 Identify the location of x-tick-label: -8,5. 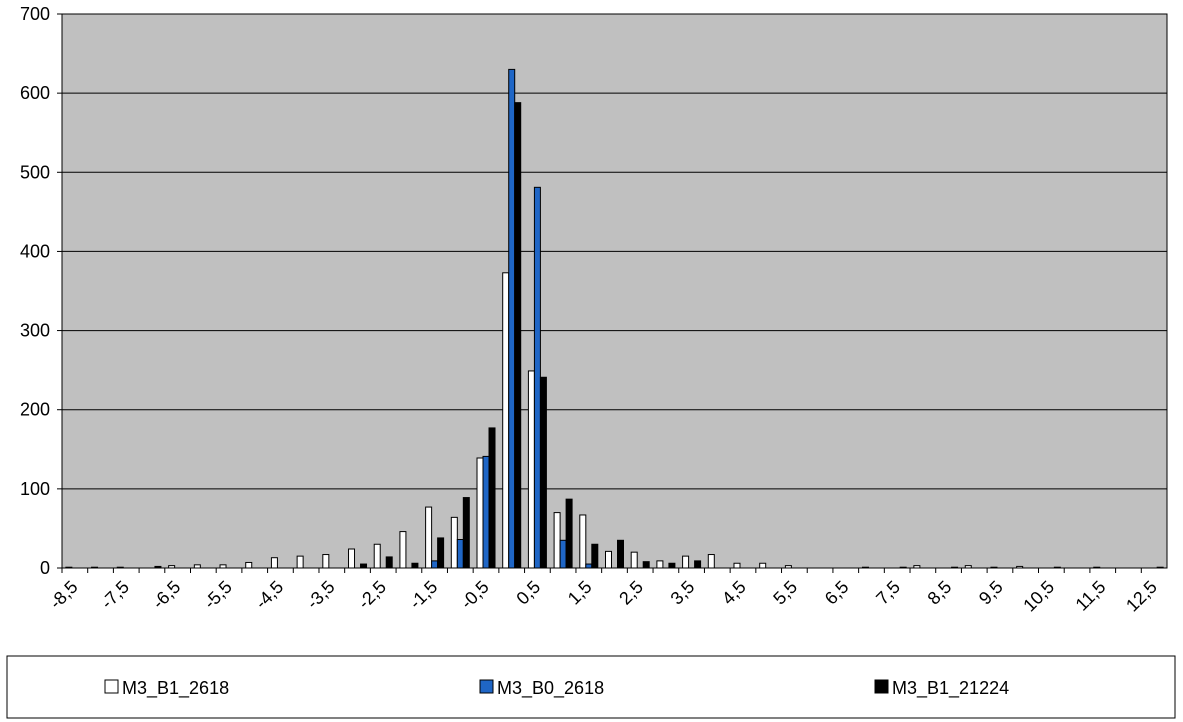
(64, 595).